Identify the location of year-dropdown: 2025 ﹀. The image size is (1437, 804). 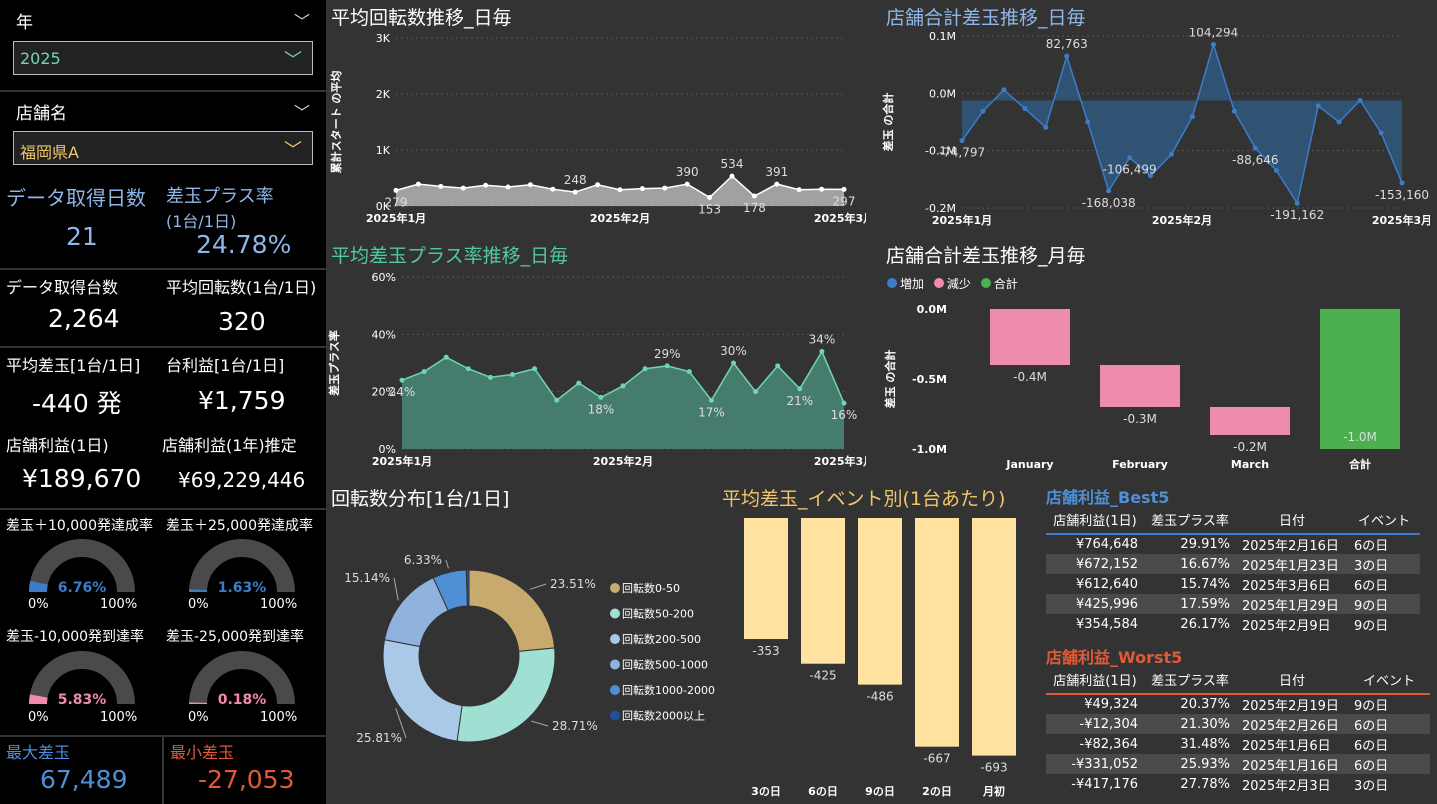
(163, 58).